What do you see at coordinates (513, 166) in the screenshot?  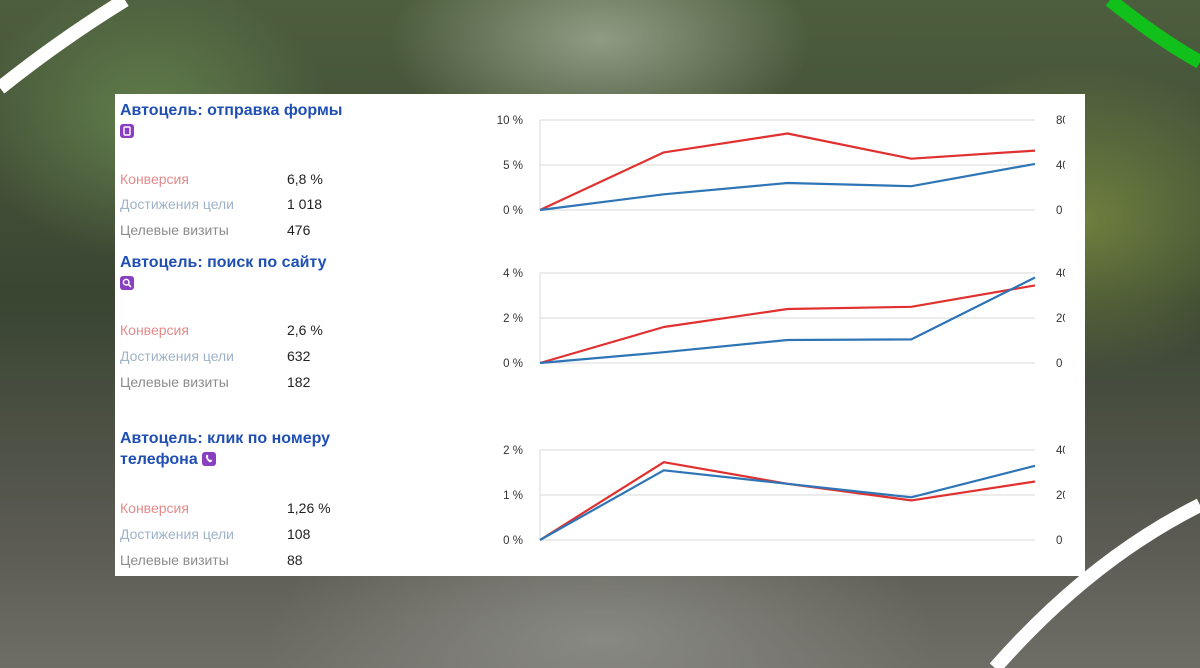 I see `left-axis-tick-label: 5 %` at bounding box center [513, 166].